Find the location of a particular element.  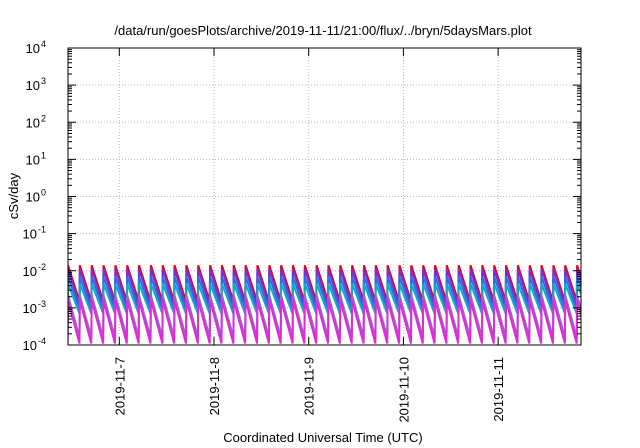

y-tick-label: 10² is located at coordinates (36, 121).